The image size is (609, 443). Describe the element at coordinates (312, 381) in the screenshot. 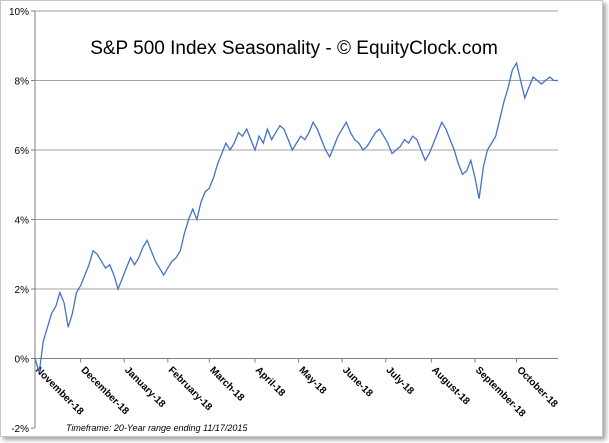

I see `x-tick-label: May-18` at that location.